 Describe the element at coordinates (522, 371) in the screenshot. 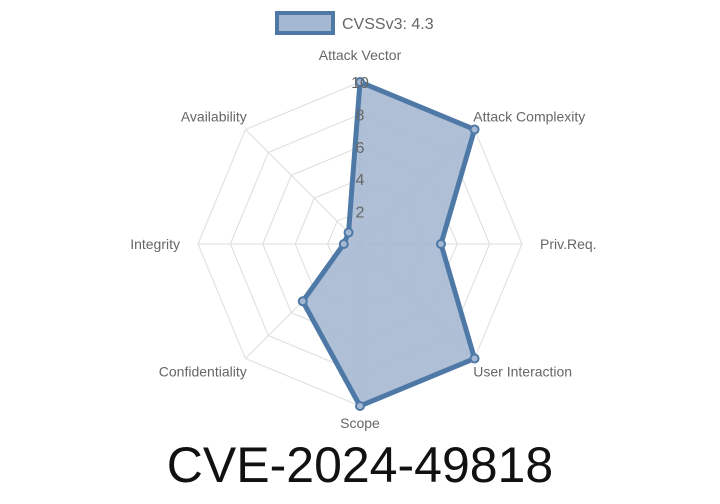

I see `axis-label: User Interaction` at that location.